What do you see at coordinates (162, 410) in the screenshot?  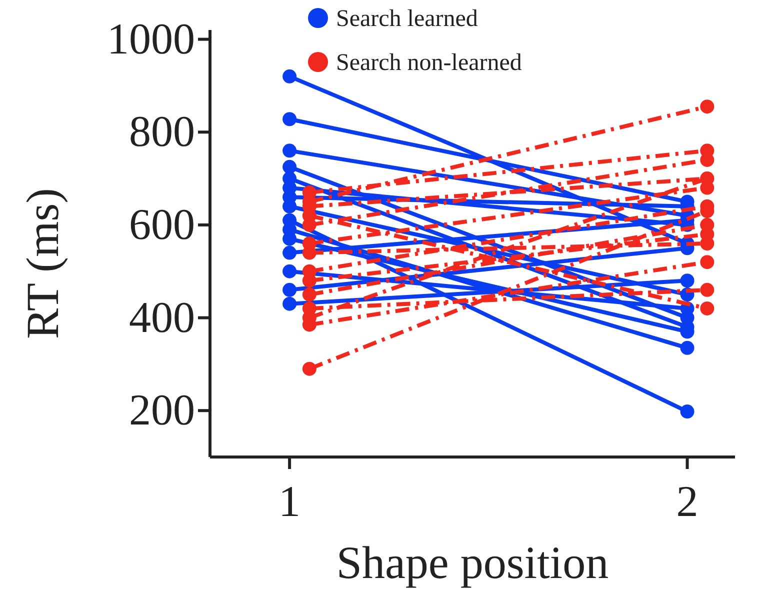 I see `y-tick-label: 200` at bounding box center [162, 410].